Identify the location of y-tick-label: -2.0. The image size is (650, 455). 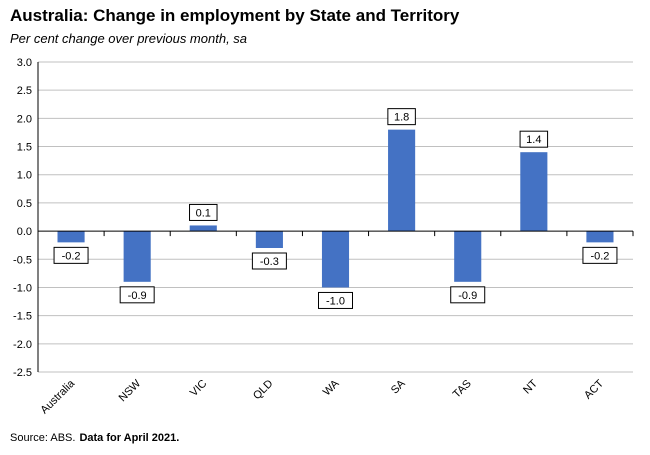
(22, 345).